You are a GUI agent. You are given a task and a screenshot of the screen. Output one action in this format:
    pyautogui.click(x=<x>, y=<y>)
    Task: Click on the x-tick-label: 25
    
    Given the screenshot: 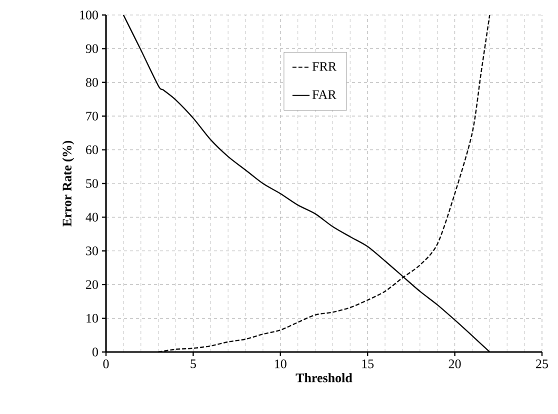 What is the action you would take?
    pyautogui.click(x=542, y=364)
    